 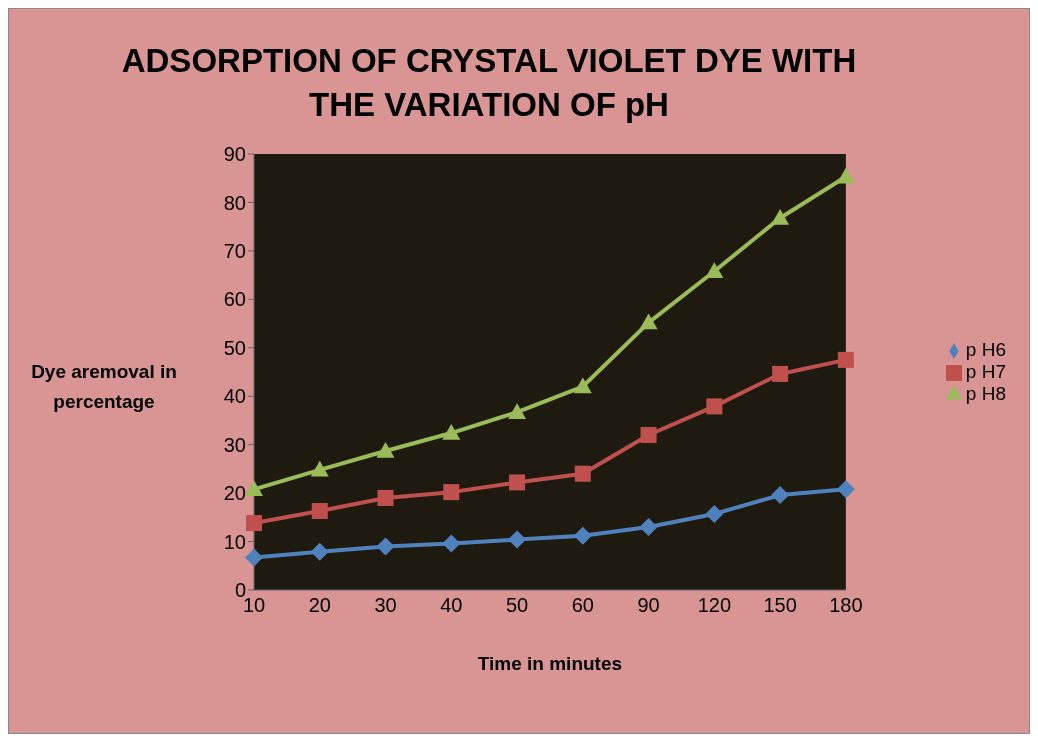 What do you see at coordinates (234, 250) in the screenshot?
I see `y-tick-label: 70` at bounding box center [234, 250].